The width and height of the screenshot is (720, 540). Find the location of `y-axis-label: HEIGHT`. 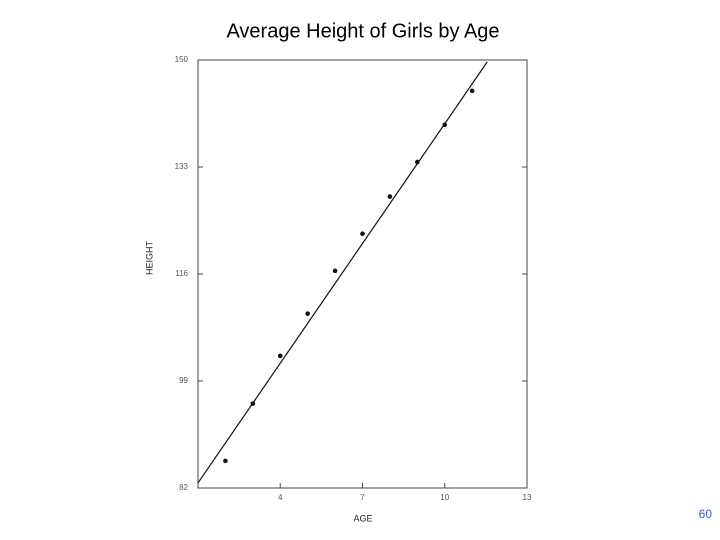

y-axis-label: HEIGHT is located at coordinates (149, 258).